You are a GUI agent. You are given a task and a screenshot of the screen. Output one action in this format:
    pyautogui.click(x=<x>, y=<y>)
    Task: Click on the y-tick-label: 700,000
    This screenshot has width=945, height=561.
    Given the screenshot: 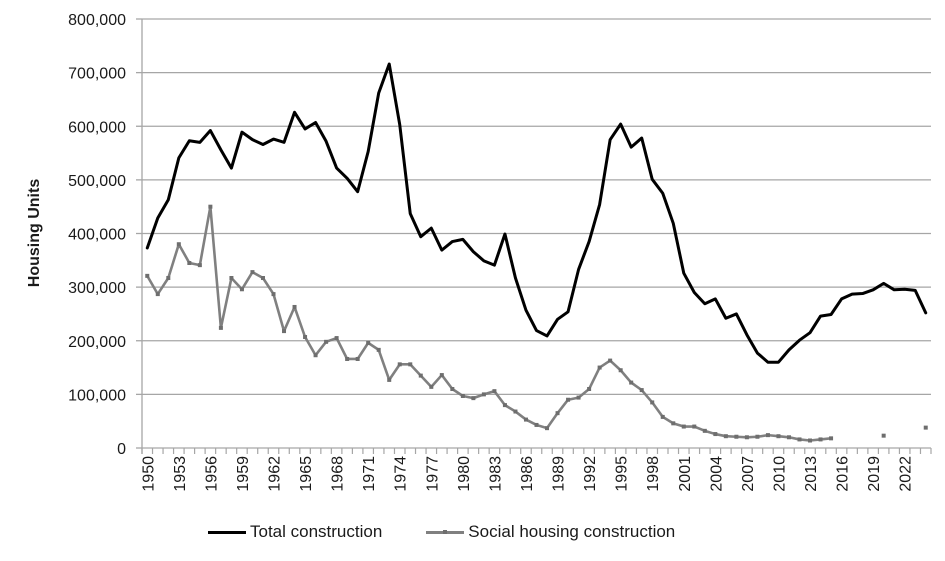 What is the action you would take?
    pyautogui.click(x=97, y=74)
    